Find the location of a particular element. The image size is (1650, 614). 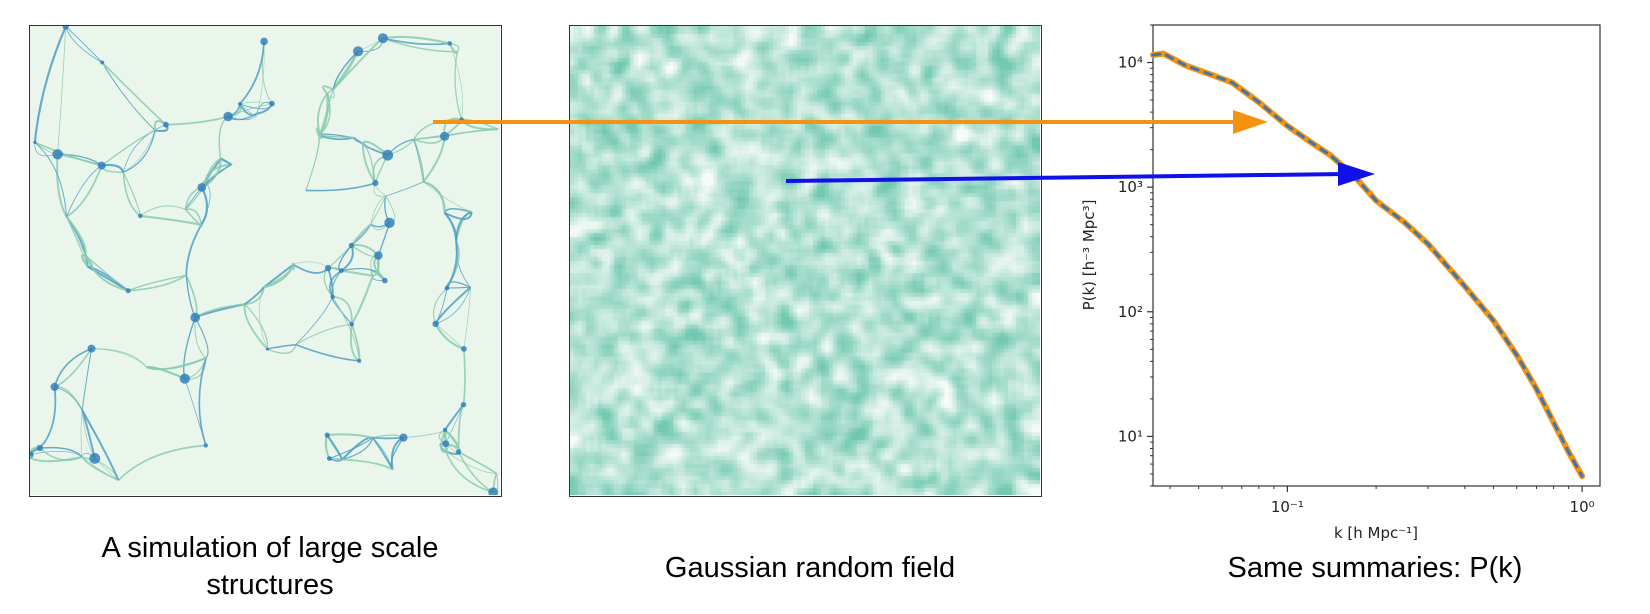

y-tick-label: 10² is located at coordinates (1130, 312).